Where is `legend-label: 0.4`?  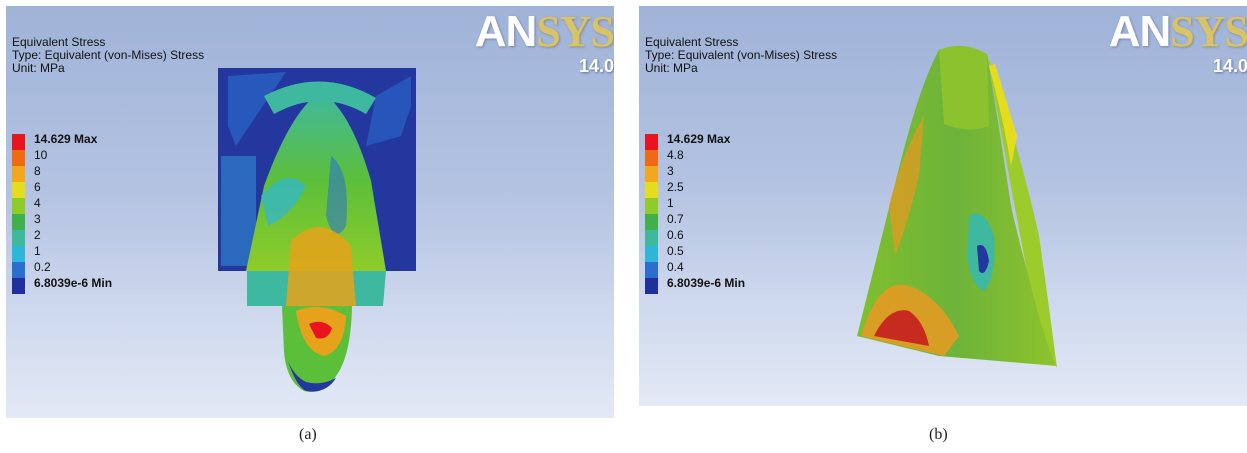 legend-label: 0.4 is located at coordinates (675, 267).